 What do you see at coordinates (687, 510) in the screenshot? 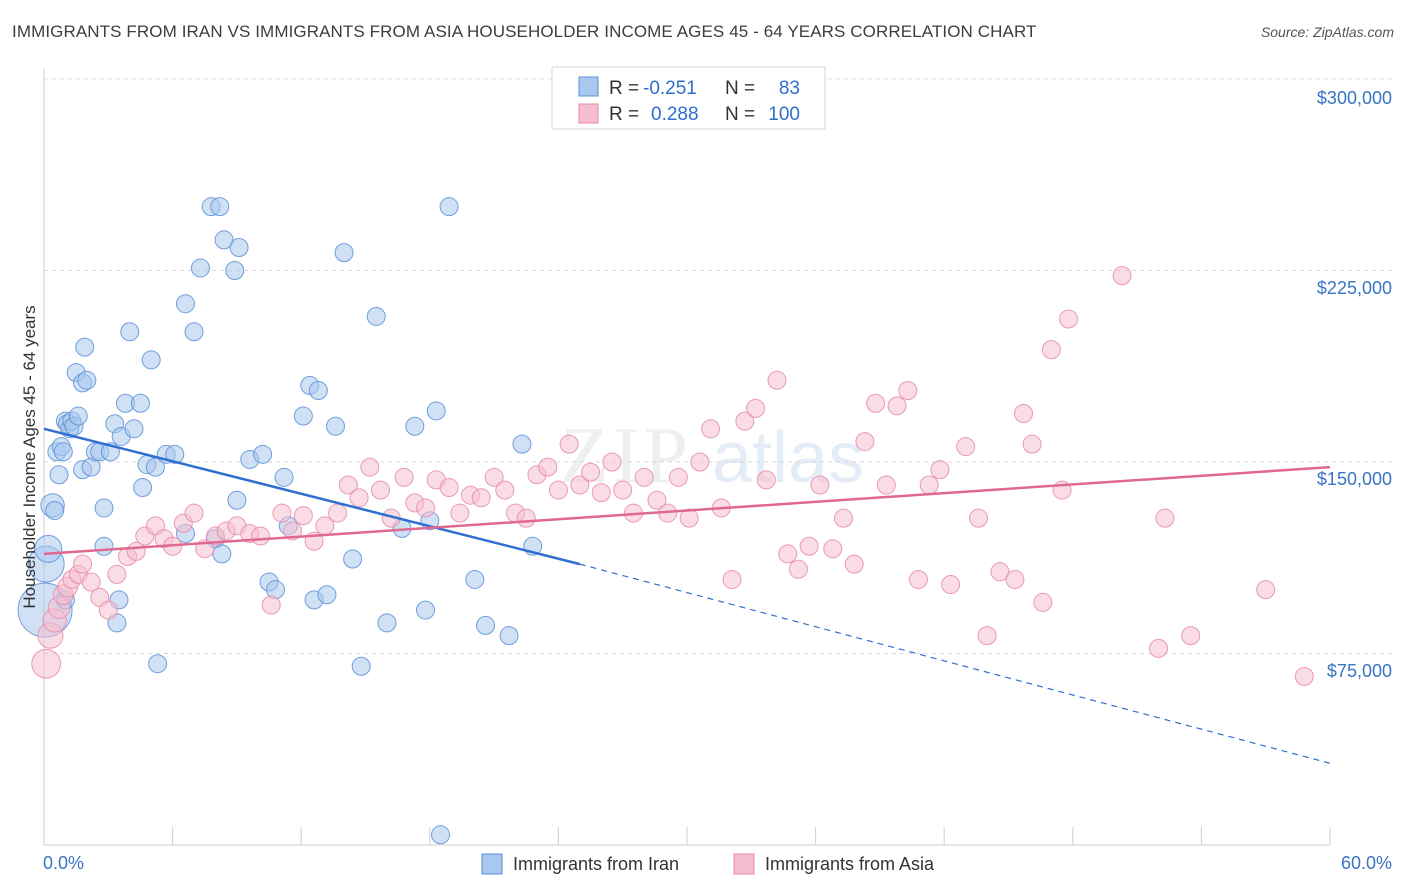
I see `asia-trend-line` at bounding box center [687, 510].